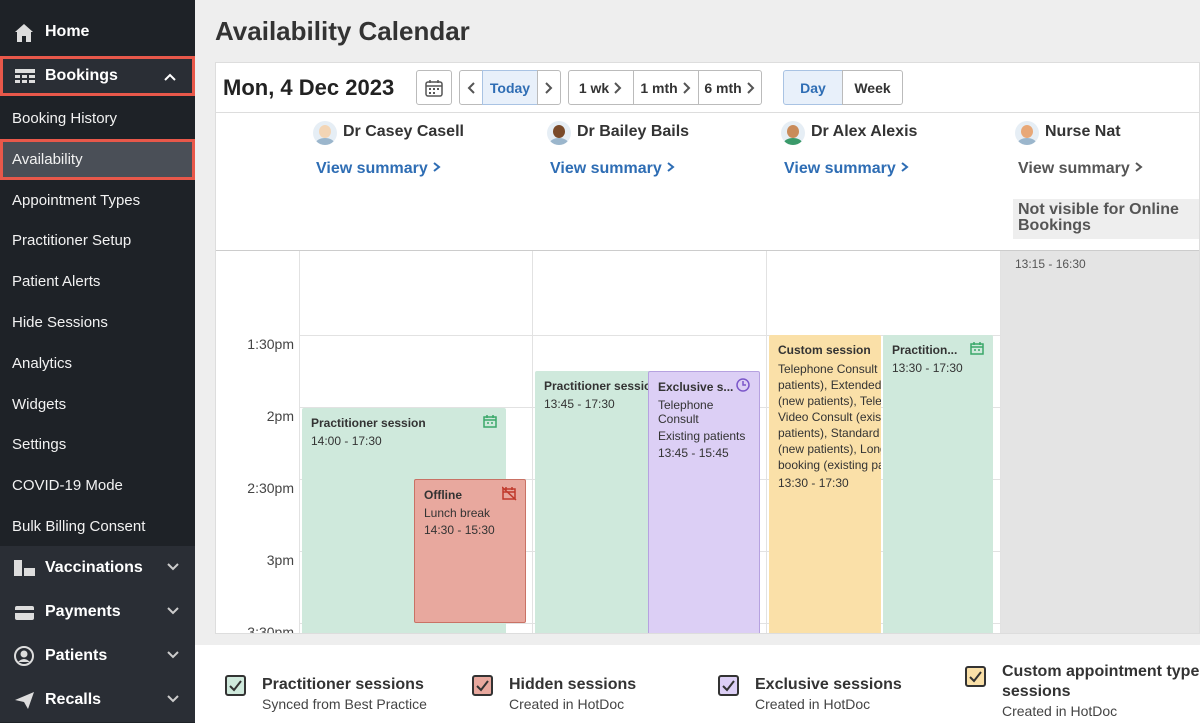  I want to click on nav-item: Availability, so click(97, 159).